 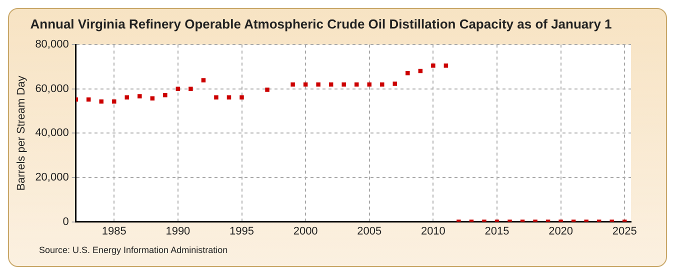 What do you see at coordinates (561, 231) in the screenshot?
I see `x-tick-label: 2020` at bounding box center [561, 231].